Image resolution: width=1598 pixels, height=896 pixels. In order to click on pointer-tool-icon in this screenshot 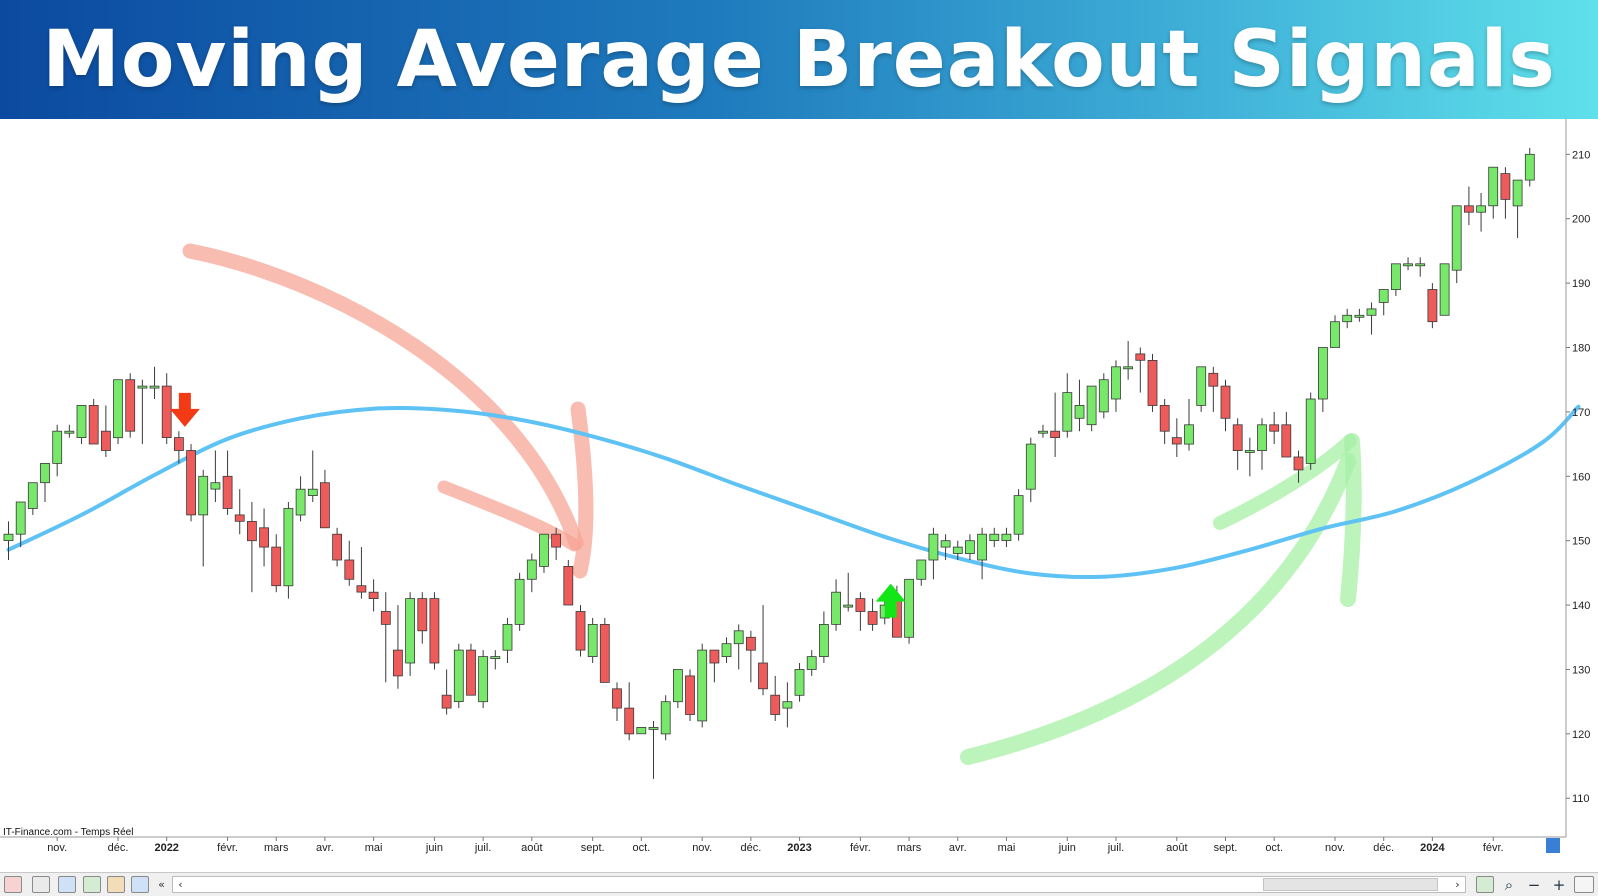, I will do `click(13, 884)`.